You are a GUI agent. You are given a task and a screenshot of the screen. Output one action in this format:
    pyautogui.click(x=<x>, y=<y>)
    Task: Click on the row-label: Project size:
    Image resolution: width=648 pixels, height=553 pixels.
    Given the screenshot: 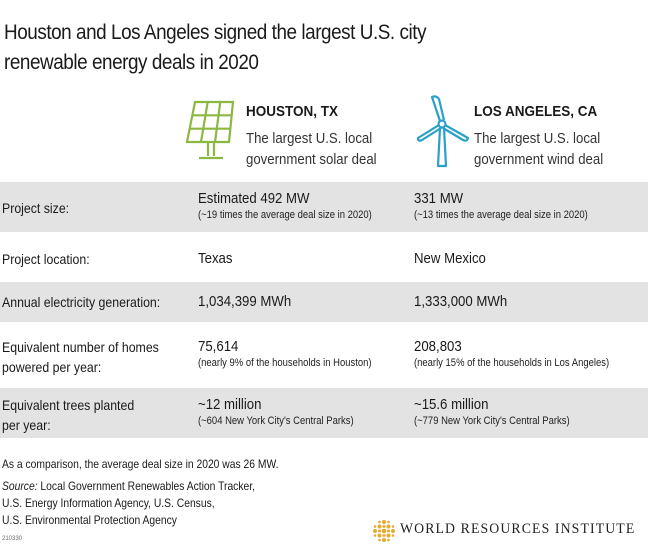 What is the action you would take?
    pyautogui.click(x=35, y=208)
    